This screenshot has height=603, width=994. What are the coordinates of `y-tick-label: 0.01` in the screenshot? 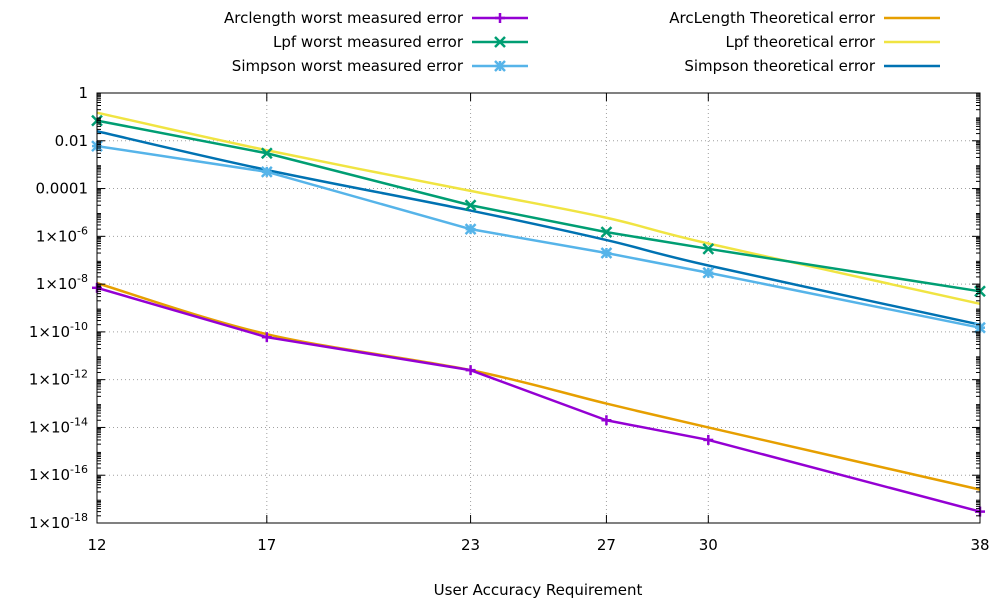 It's located at (71, 141).